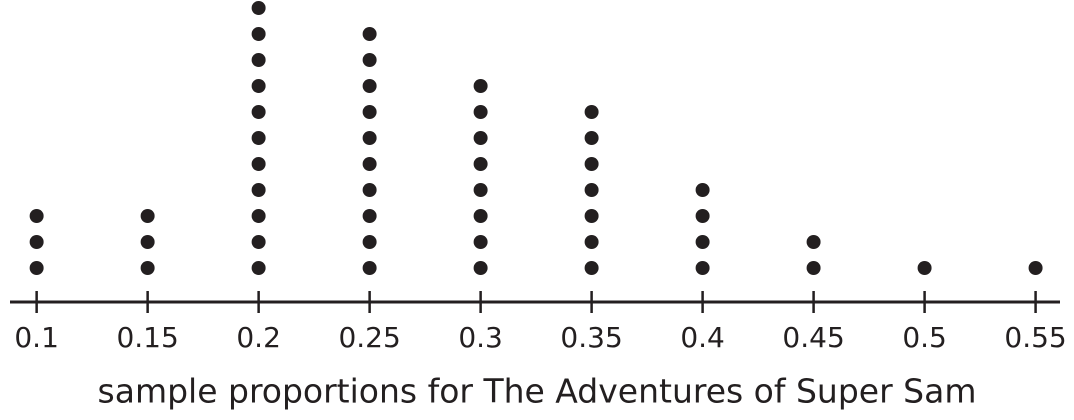  I want to click on x-tick-label: 0.55, so click(1035, 337).